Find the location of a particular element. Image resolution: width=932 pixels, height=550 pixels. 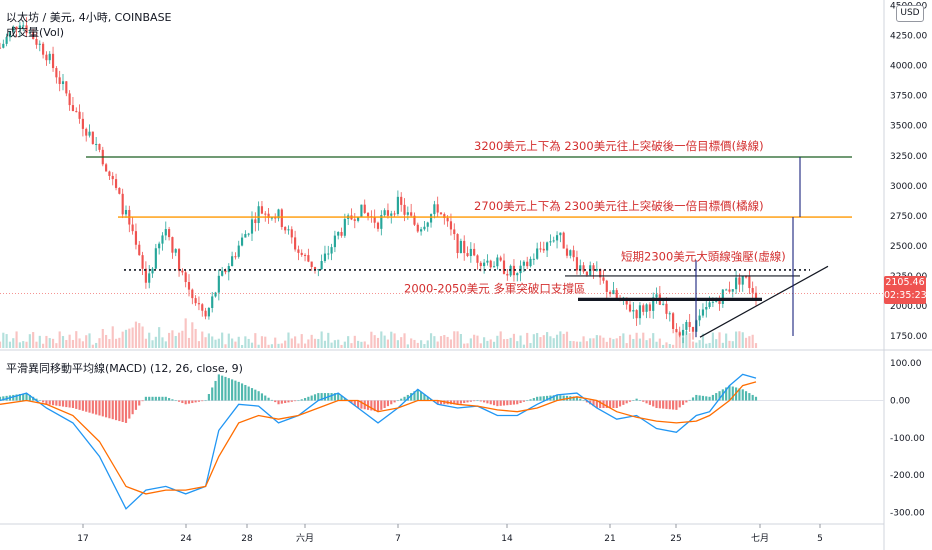

annotation-4: 2000-2050美元 多軍突破口支撐區 is located at coordinates (494, 289).